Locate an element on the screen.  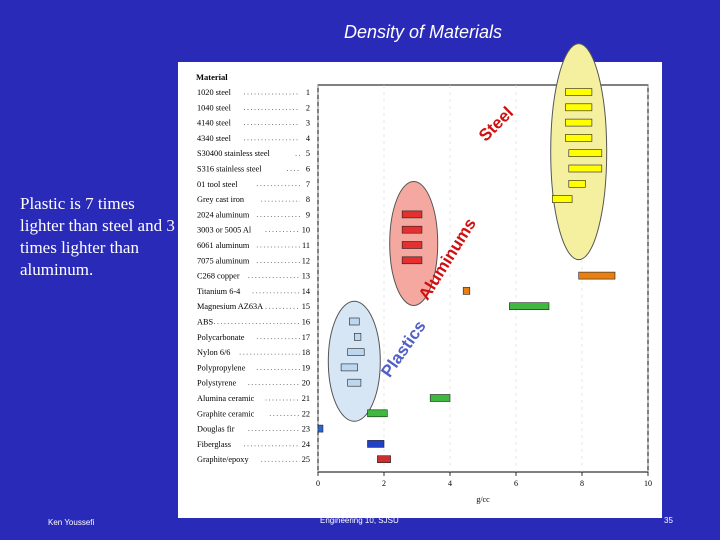
material-number: 1 is located at coordinates (308, 92).